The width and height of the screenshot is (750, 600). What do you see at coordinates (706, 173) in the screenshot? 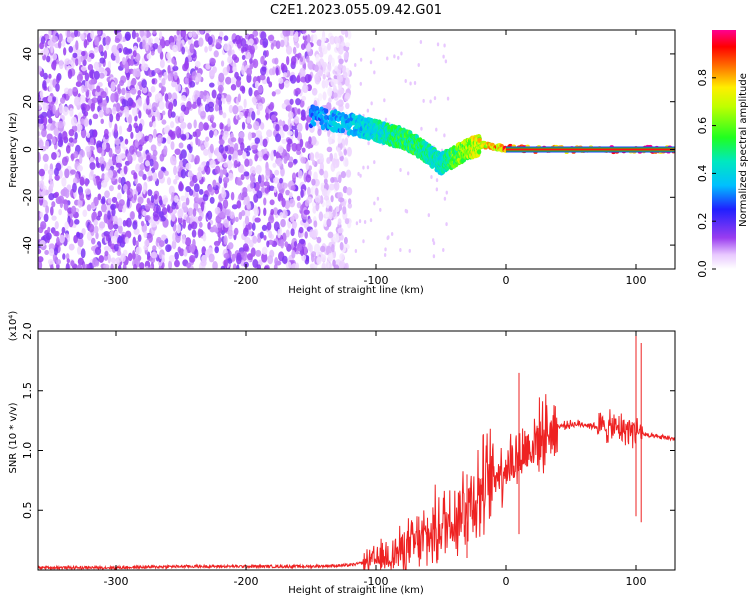
I see `colorbar-ticks: 0.0 0.2 0.4 0.6 0.8` at bounding box center [706, 173].